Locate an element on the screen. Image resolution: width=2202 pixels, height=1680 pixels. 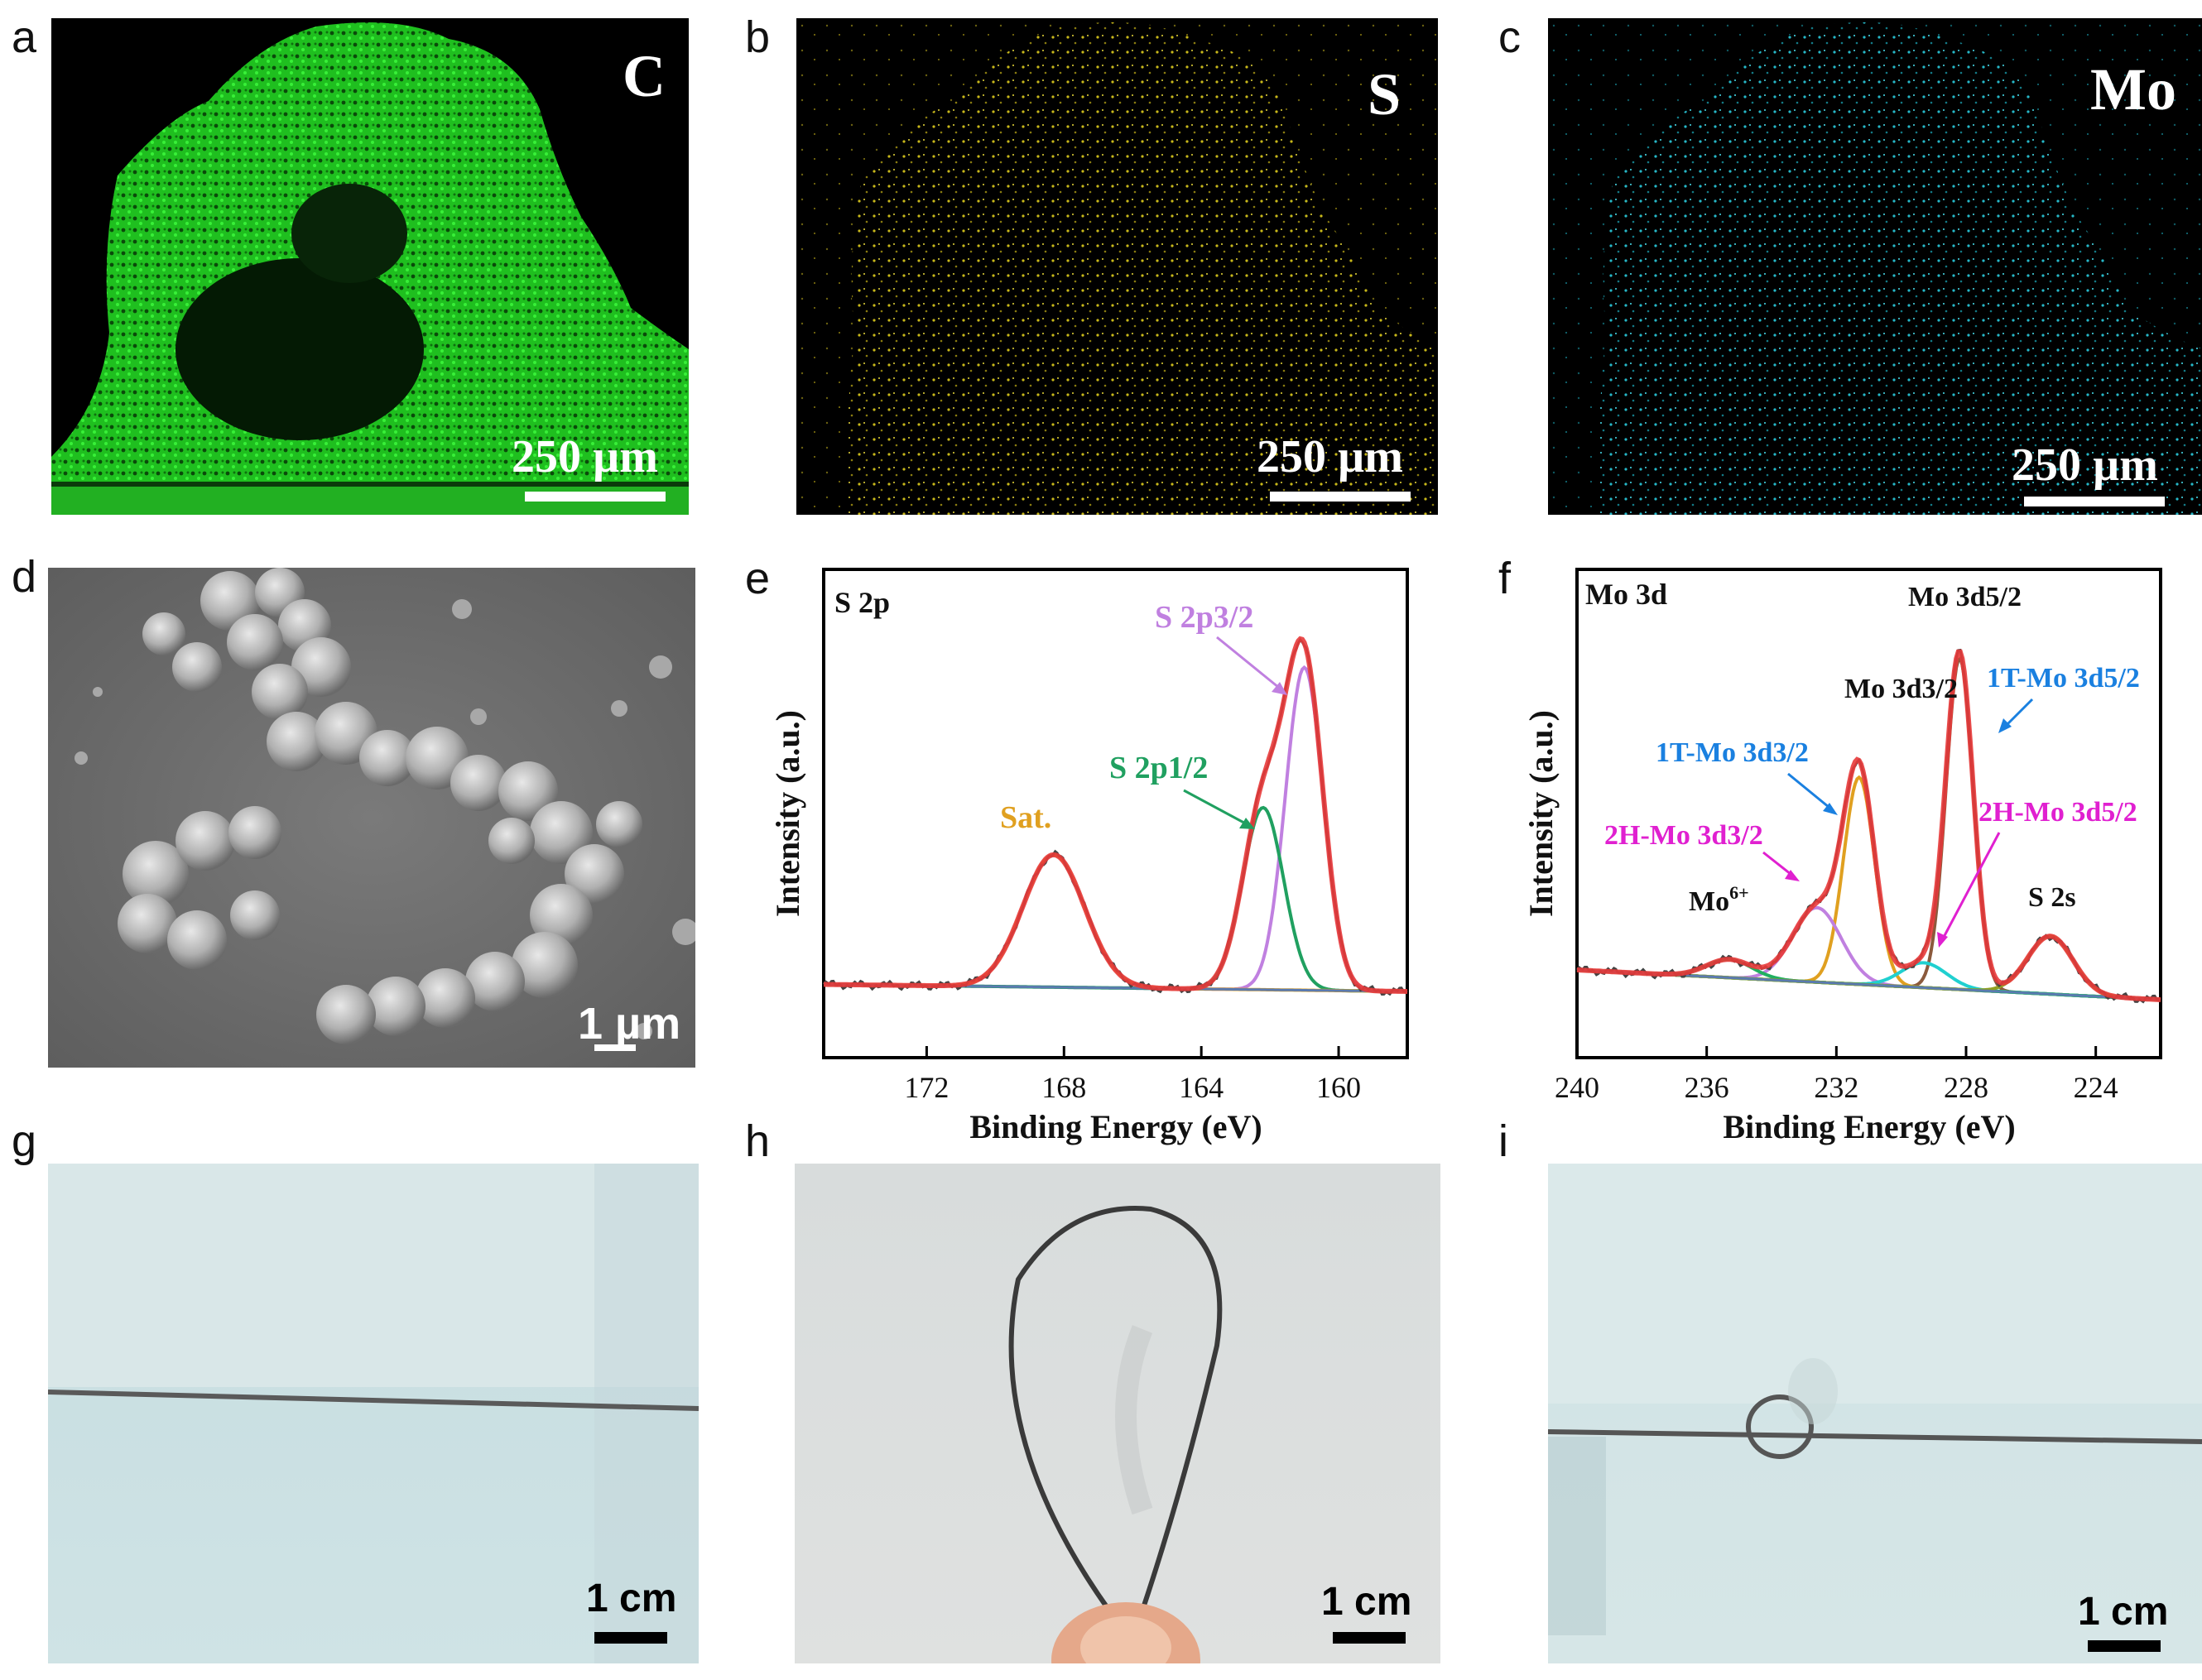
scale-bar-label-h: 1 cm is located at coordinates (1366, 1602).